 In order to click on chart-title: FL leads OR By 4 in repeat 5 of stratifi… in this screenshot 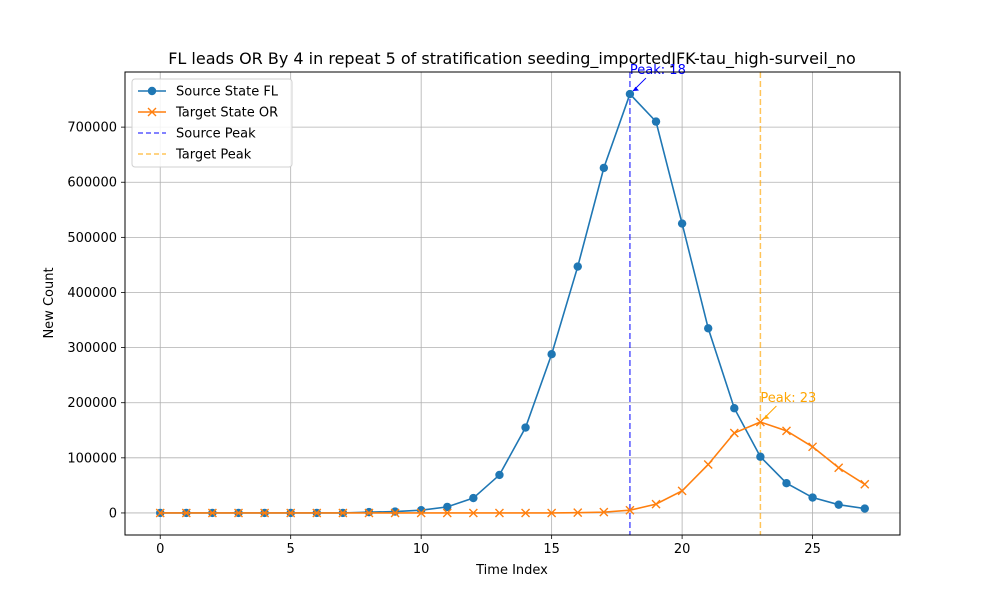, I will do `click(512, 59)`.